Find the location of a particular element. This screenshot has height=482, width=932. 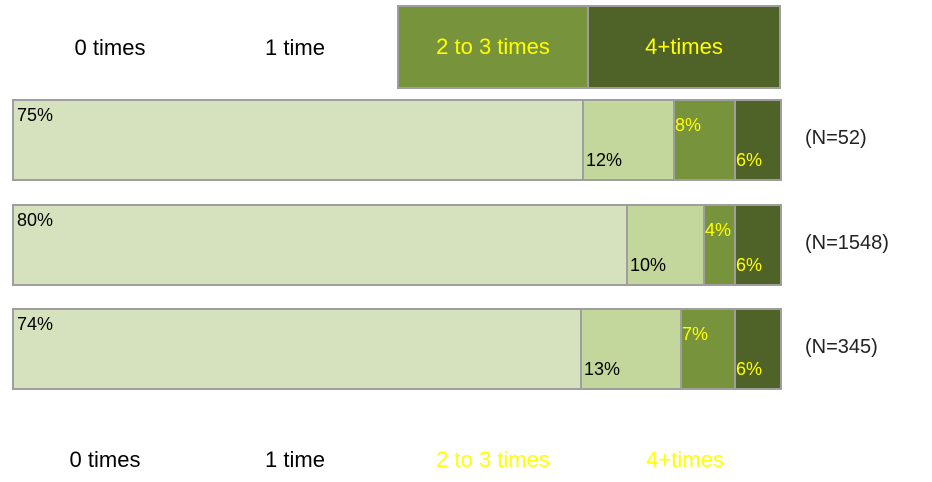

data-label: 74% is located at coordinates (35, 324).